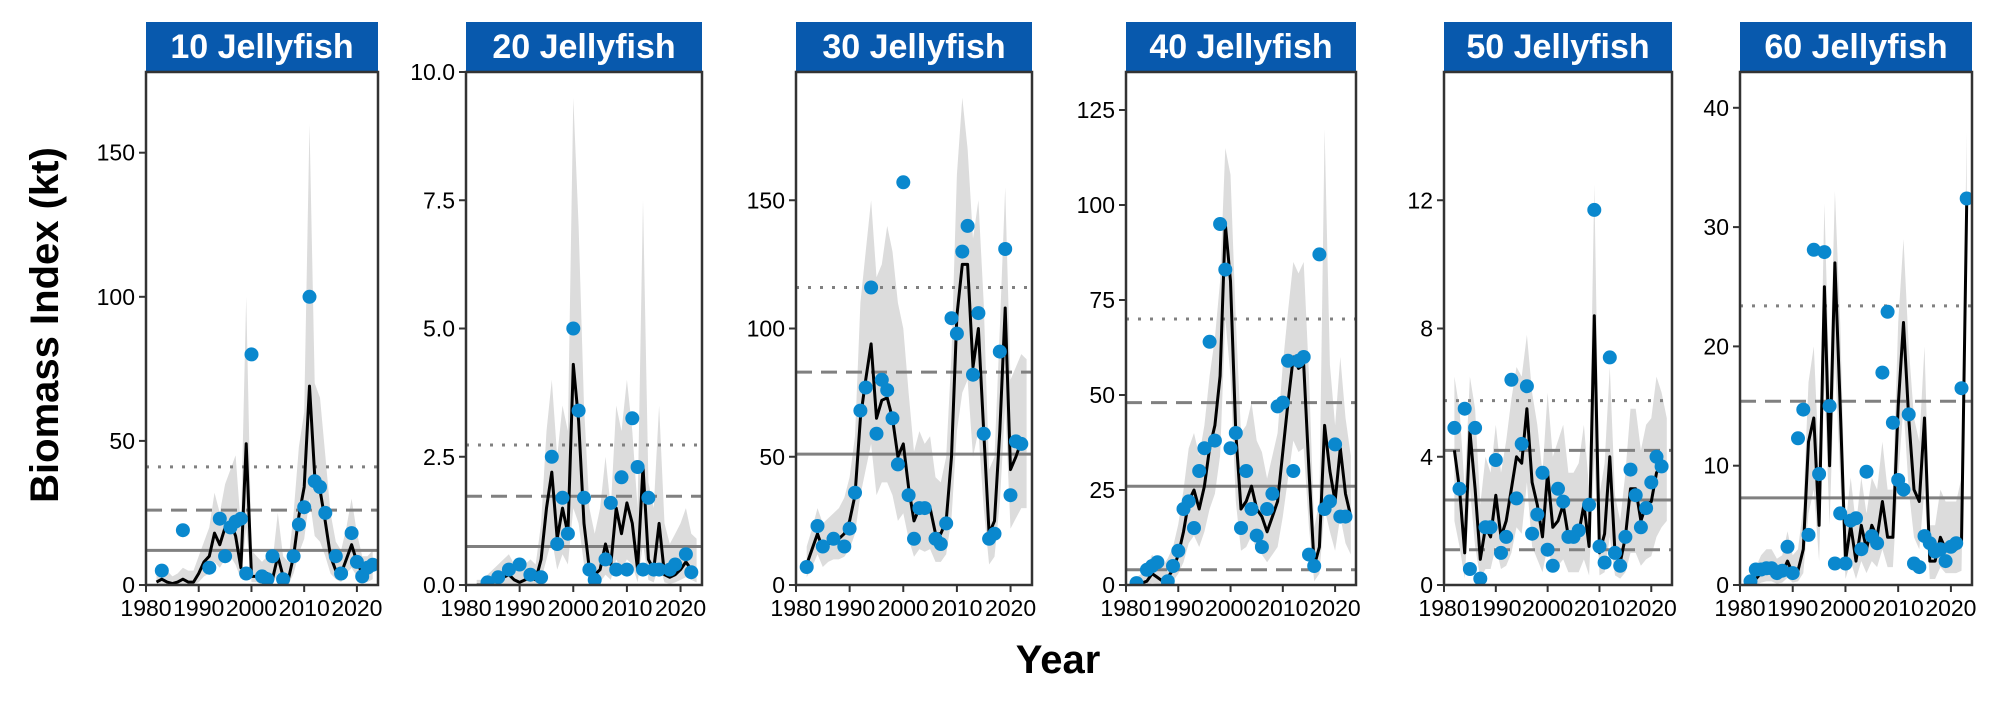  Describe the element at coordinates (1102, 395) in the screenshot. I see `y-tick-label: 50` at that location.